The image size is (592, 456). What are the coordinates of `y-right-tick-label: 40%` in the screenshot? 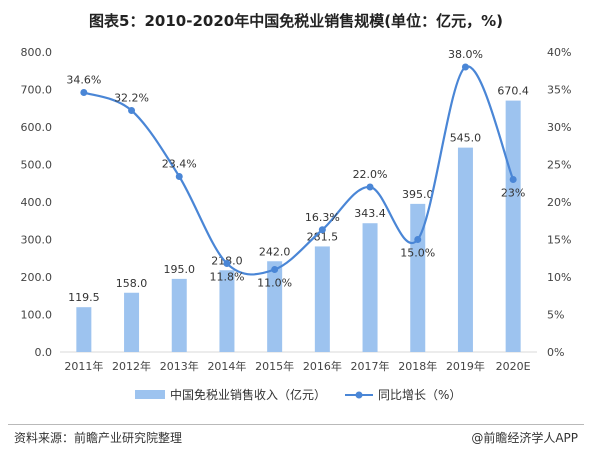 It's located at (559, 52).